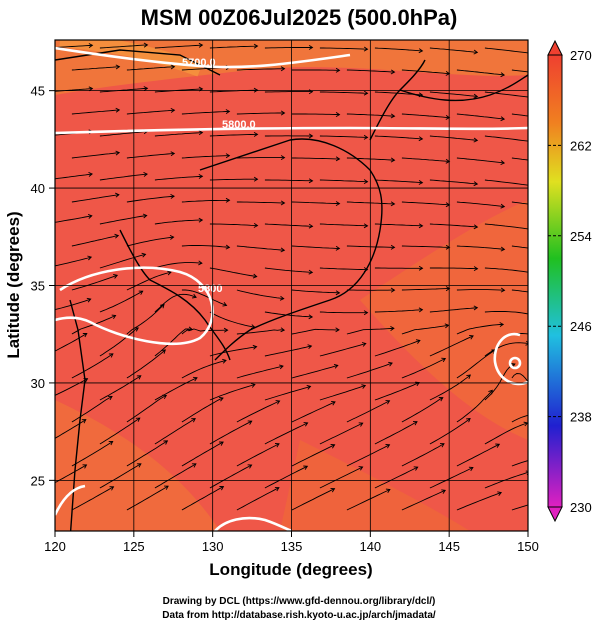 The height and width of the screenshot is (625, 599). What do you see at coordinates (291, 249) in the screenshot?
I see `coastline-japan` at bounding box center [291, 249].